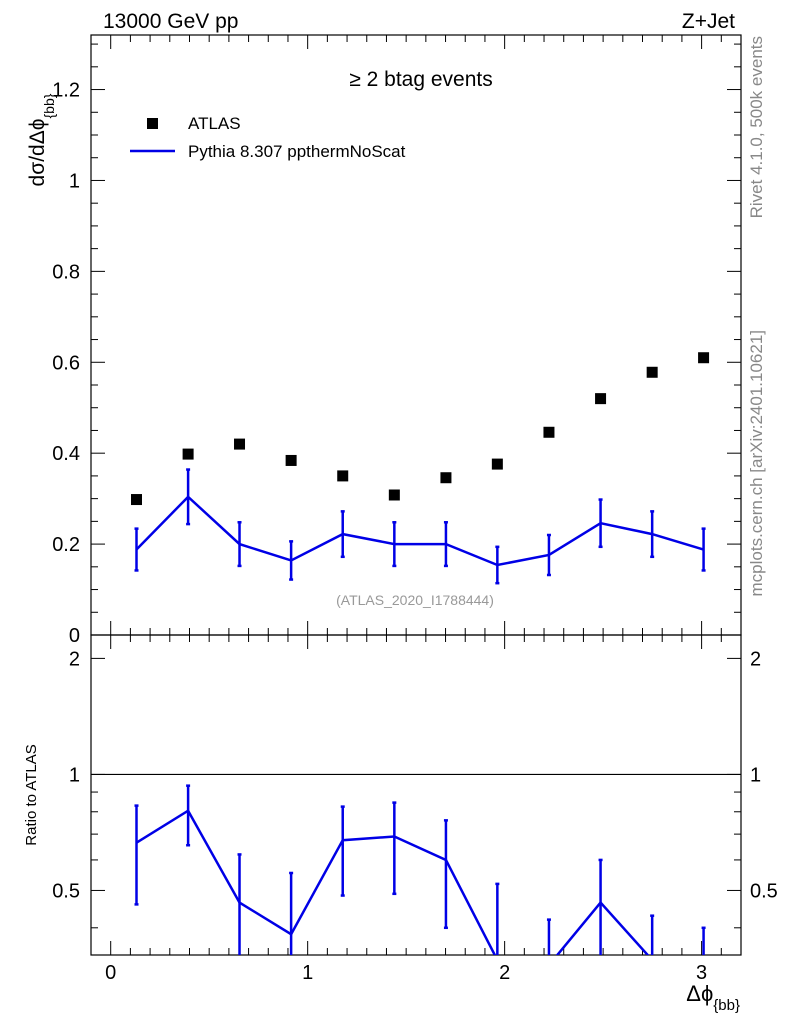 Image resolution: width=786 pixels, height=1024 pixels. Describe the element at coordinates (74, 181) in the screenshot. I see `y-tick-label: 1` at that location.